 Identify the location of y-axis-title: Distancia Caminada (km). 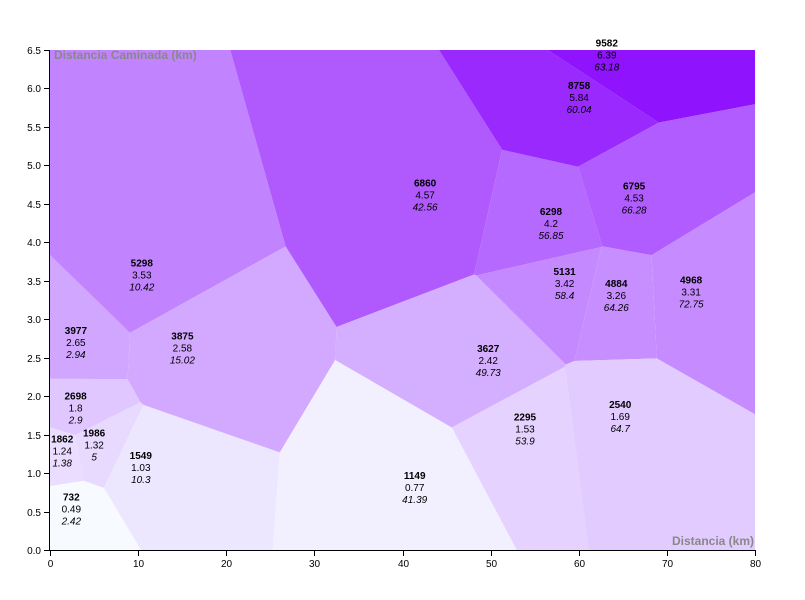
(125, 55).